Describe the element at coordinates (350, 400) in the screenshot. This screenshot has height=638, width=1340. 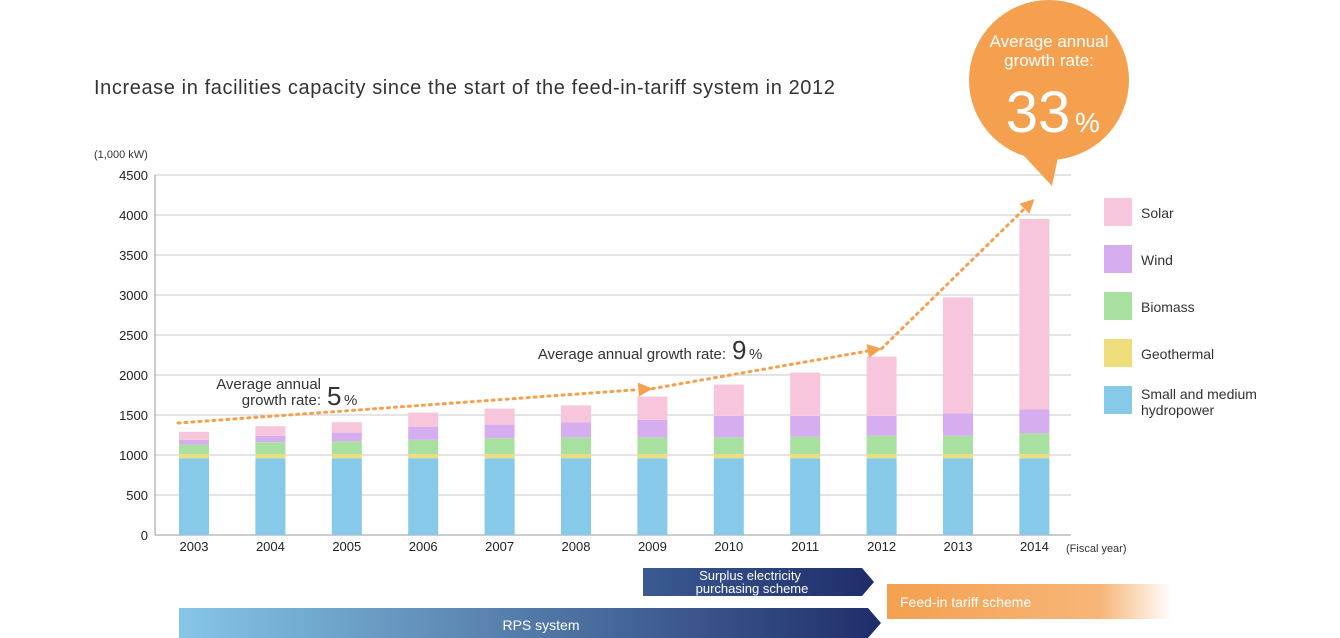
I see `annotation-5-unit: %` at that location.